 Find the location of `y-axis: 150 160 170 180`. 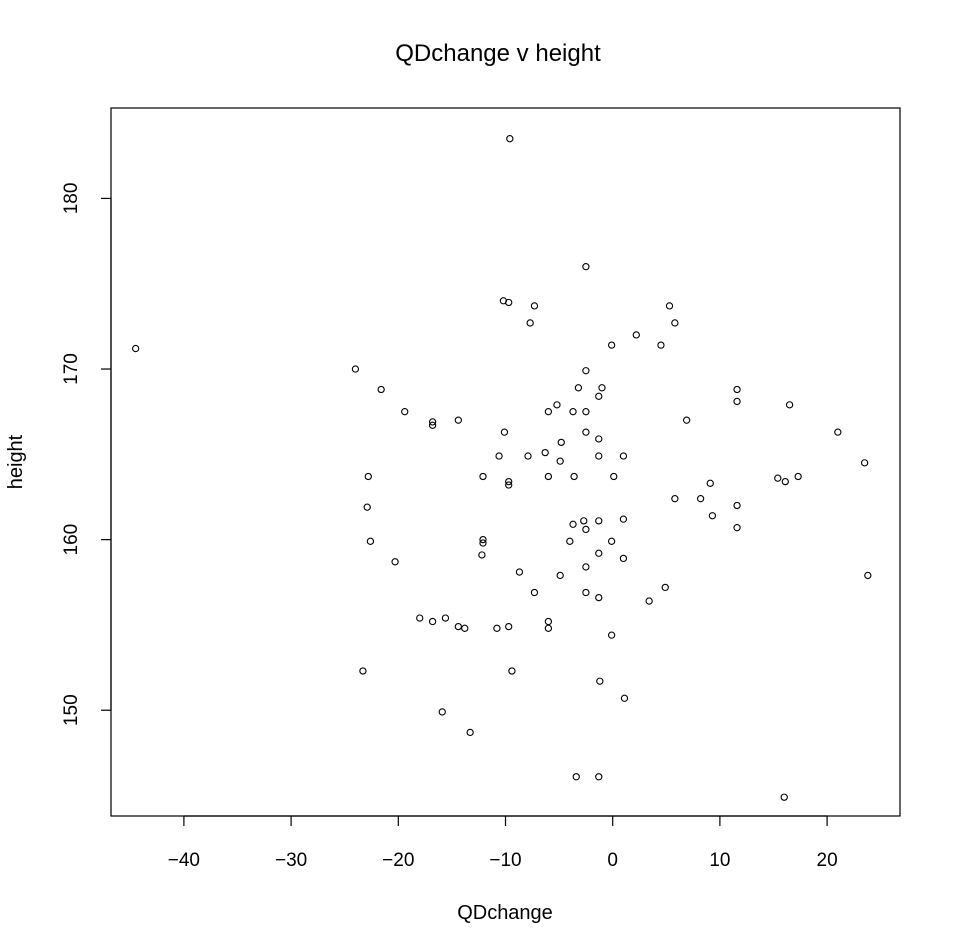

y-axis: 150 160 170 180 is located at coordinates (86, 454).